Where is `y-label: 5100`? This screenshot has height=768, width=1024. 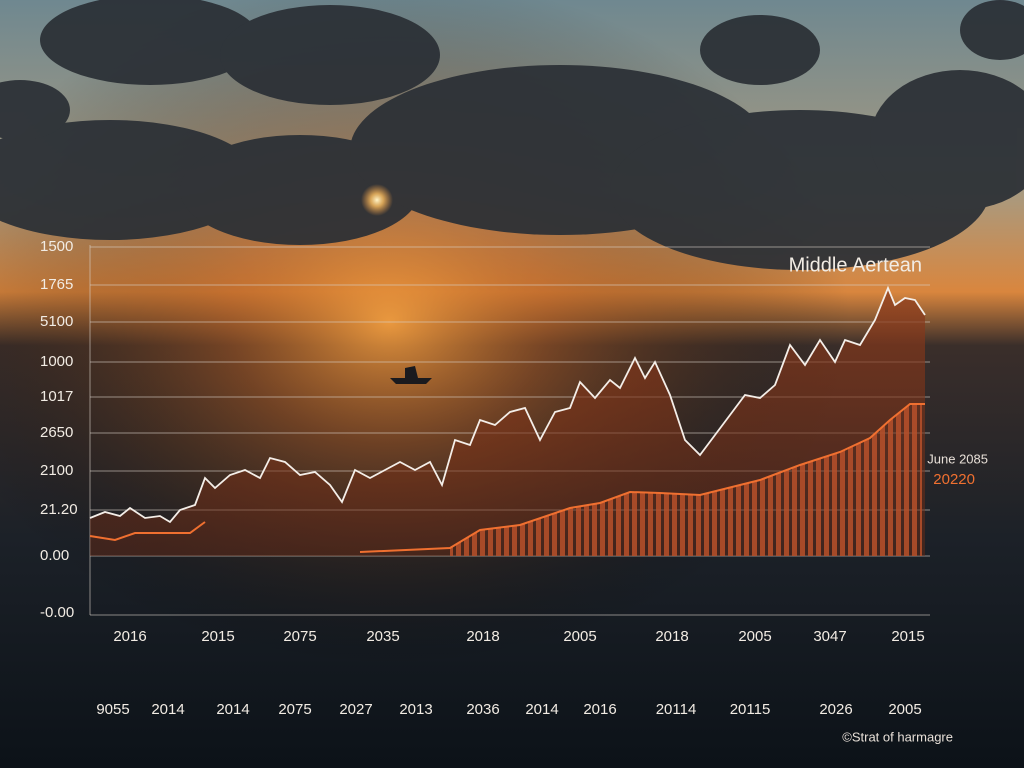 y-label: 5100 is located at coordinates (56, 321).